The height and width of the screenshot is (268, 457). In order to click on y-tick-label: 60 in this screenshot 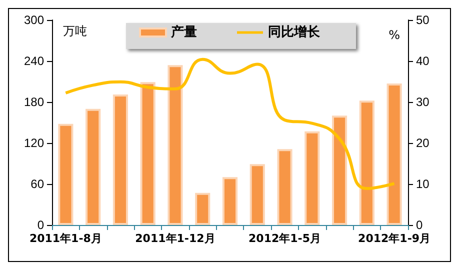, I will do `click(37, 184)`.